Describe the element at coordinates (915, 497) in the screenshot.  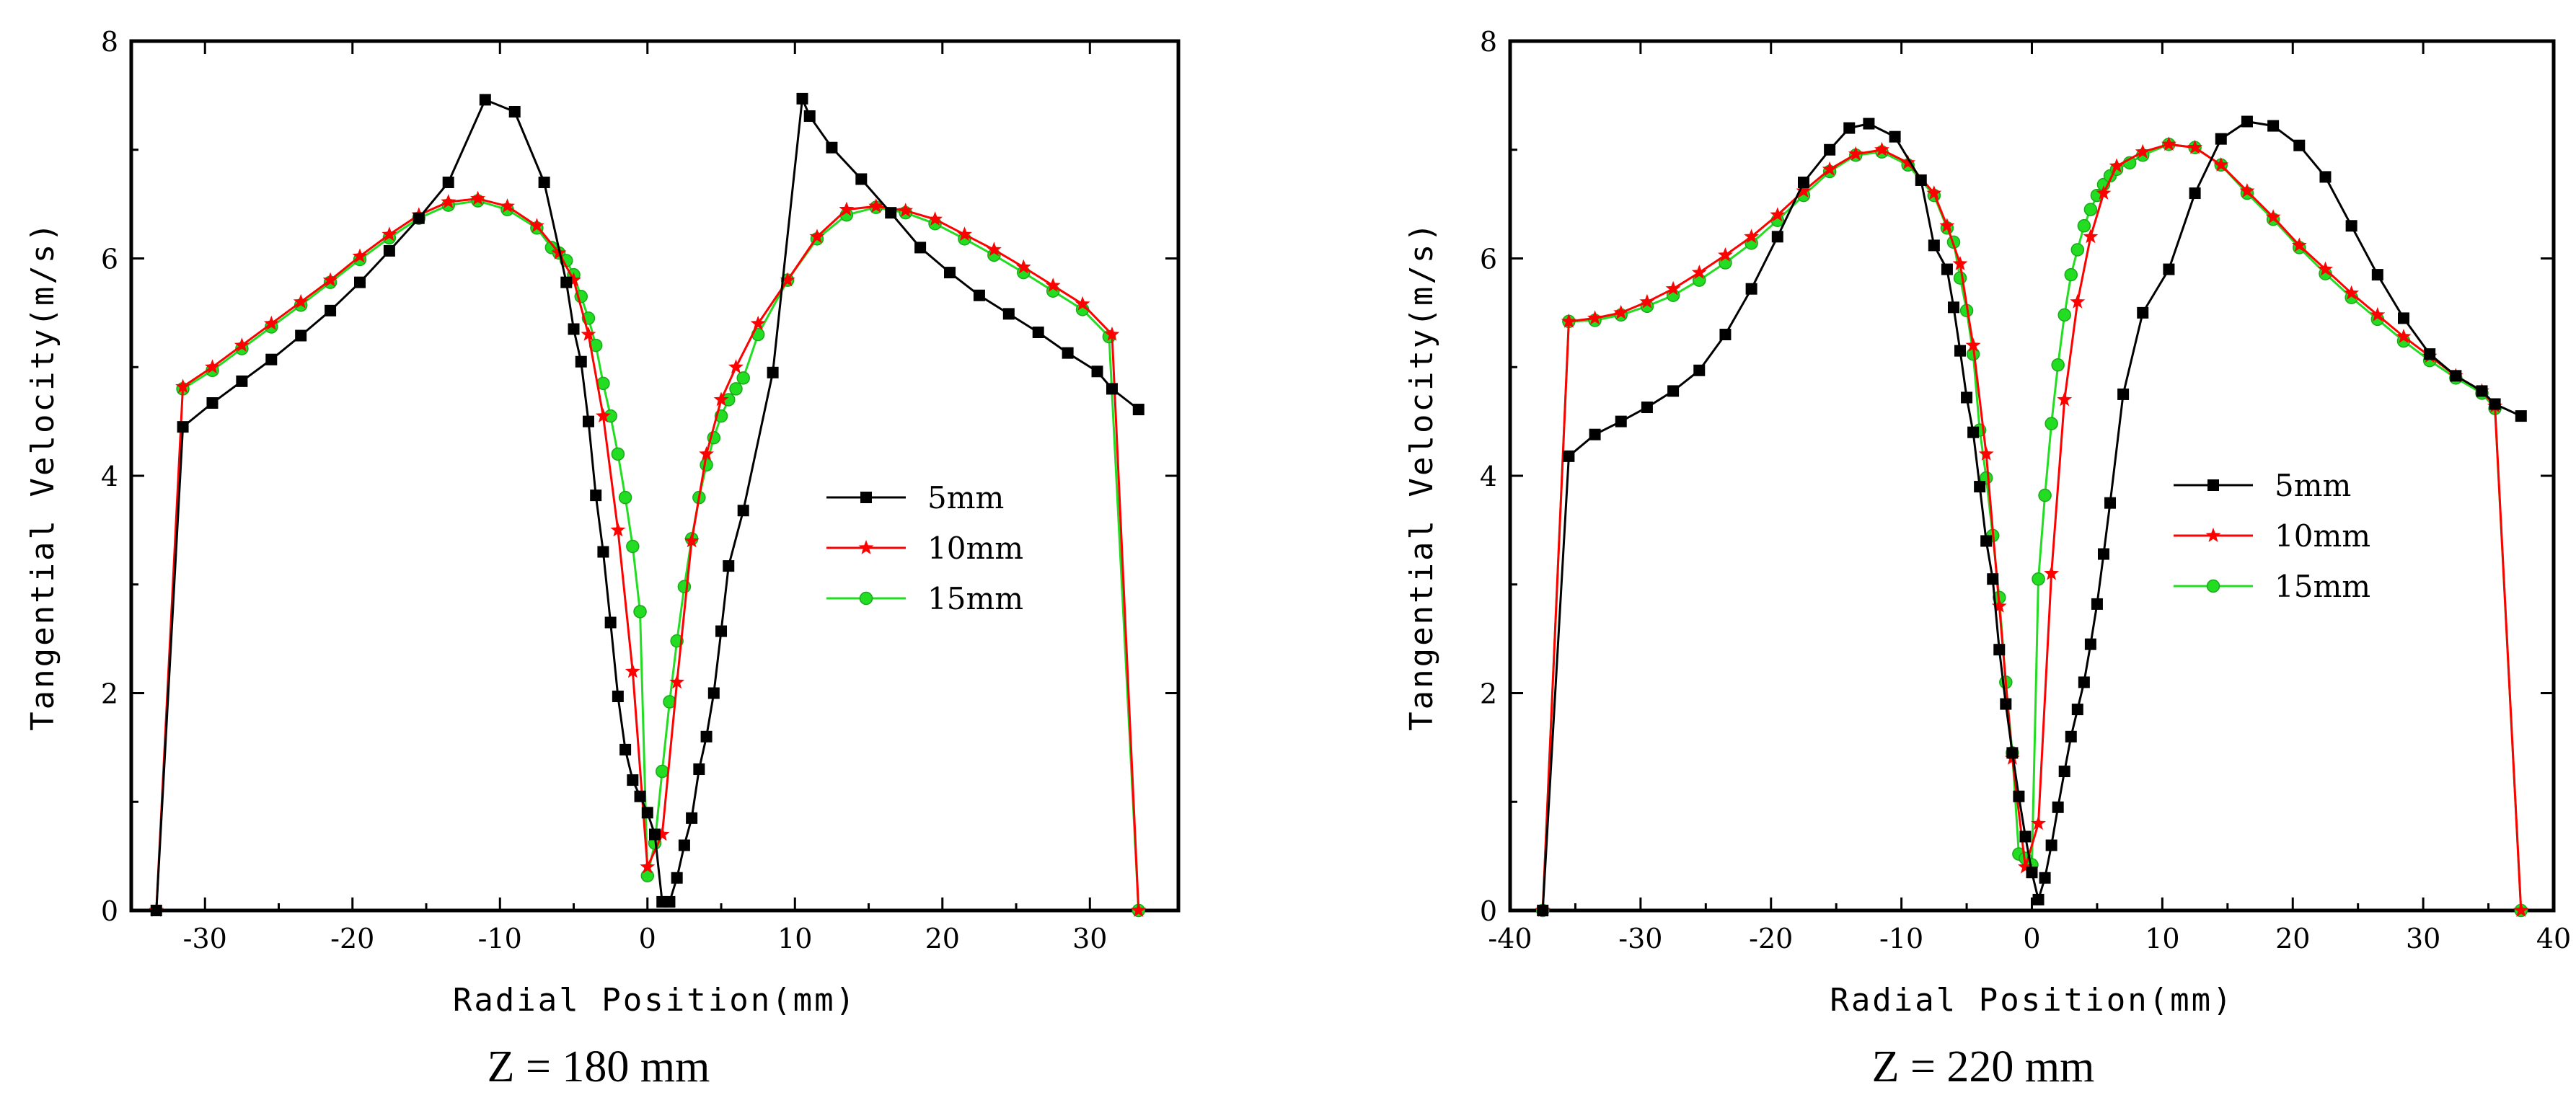
I see `legend-item-5mm: 5mm` at that location.